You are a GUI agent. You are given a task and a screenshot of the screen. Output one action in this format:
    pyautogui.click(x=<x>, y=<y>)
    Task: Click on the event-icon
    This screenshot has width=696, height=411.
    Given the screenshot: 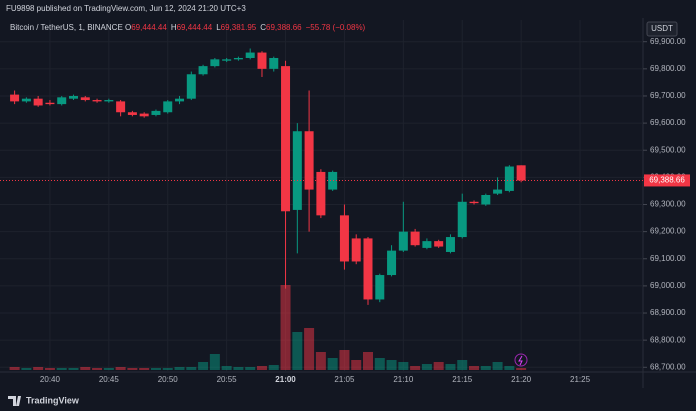 What is the action you would take?
    pyautogui.click(x=521, y=360)
    